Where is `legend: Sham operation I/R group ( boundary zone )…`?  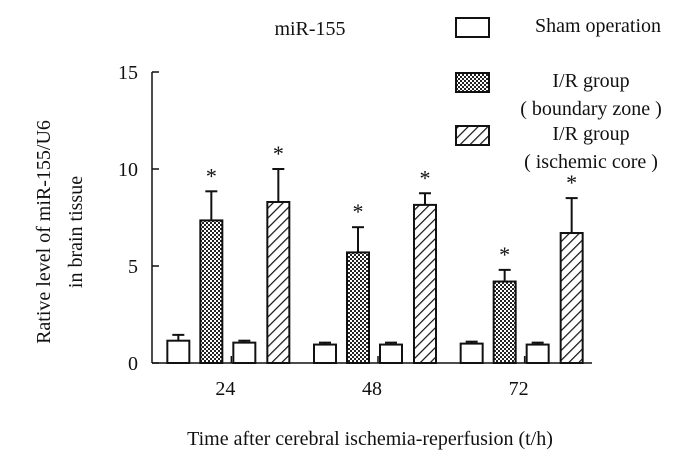 legend: Sham operation I/R group ( boundary zone )… is located at coordinates (558, 94).